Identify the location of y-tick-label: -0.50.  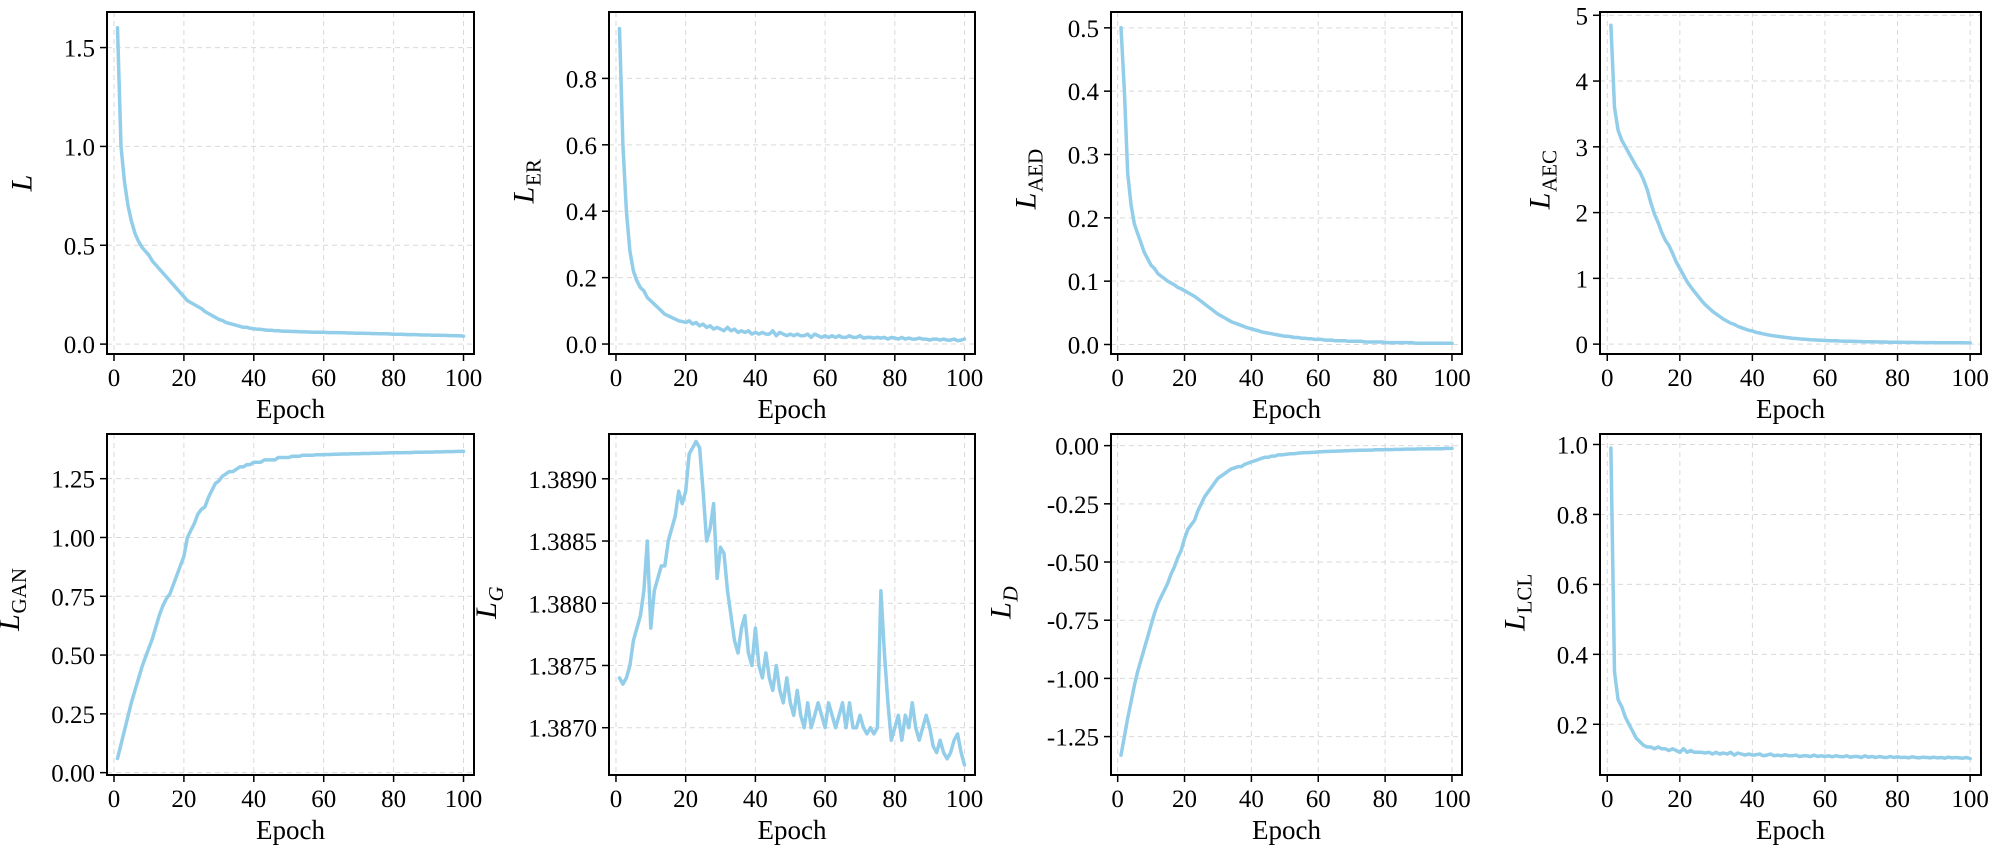
(1073, 563).